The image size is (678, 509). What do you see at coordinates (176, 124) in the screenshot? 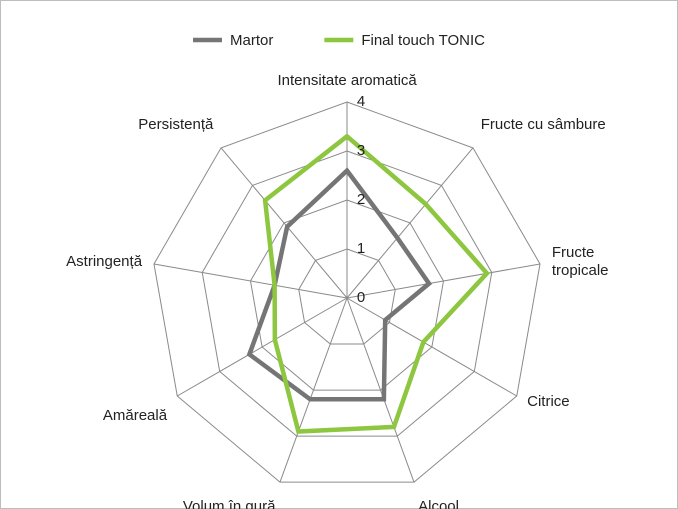
I see `category-label: Persistență` at bounding box center [176, 124].